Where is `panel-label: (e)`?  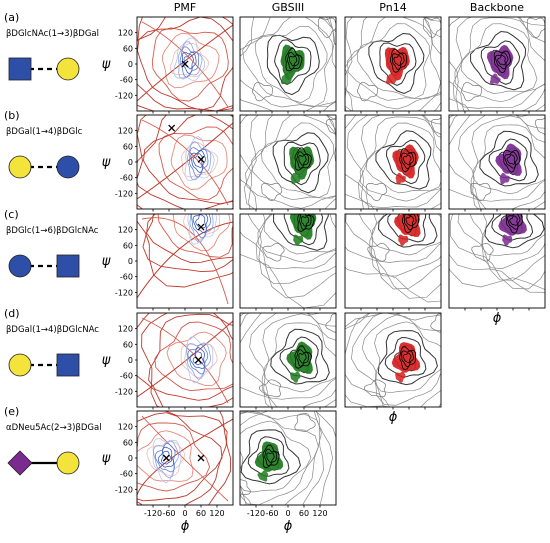
panel-label: (e) is located at coordinates (11, 411).